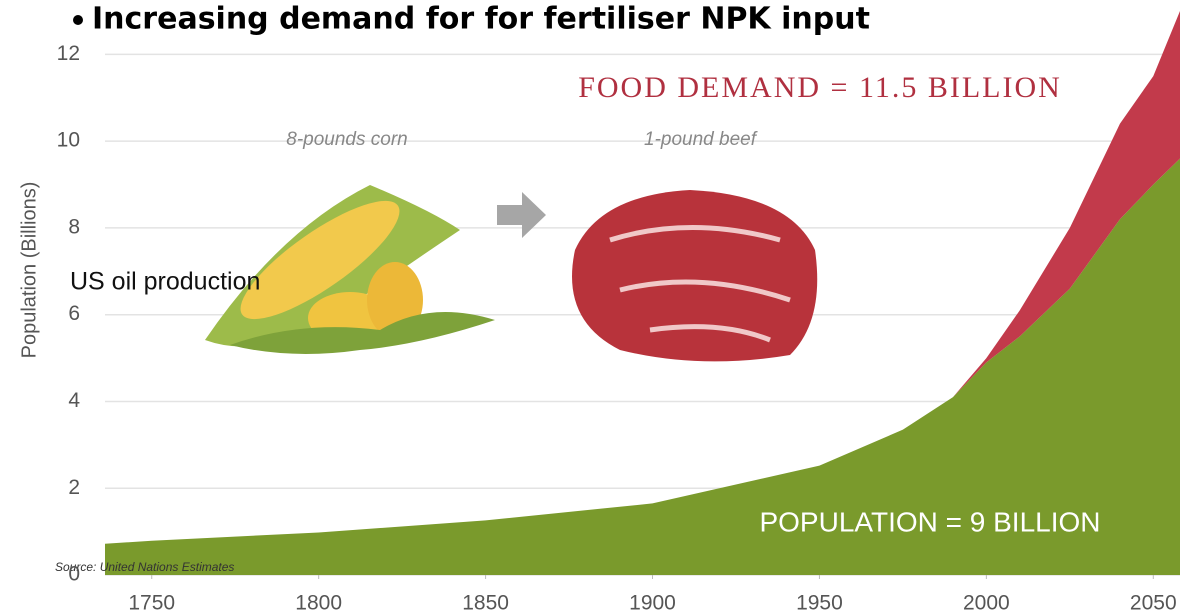 The height and width of the screenshot is (616, 1189). Describe the element at coordinates (68, 53) in the screenshot. I see `y-tick-label: 12` at that location.